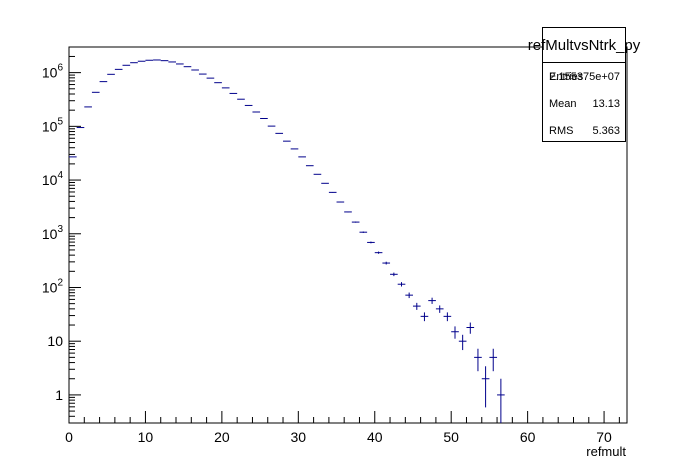 The height and width of the screenshot is (472, 696). What do you see at coordinates (584, 103) in the screenshot?
I see `stats-row-mean: Mean 13.13` at bounding box center [584, 103].